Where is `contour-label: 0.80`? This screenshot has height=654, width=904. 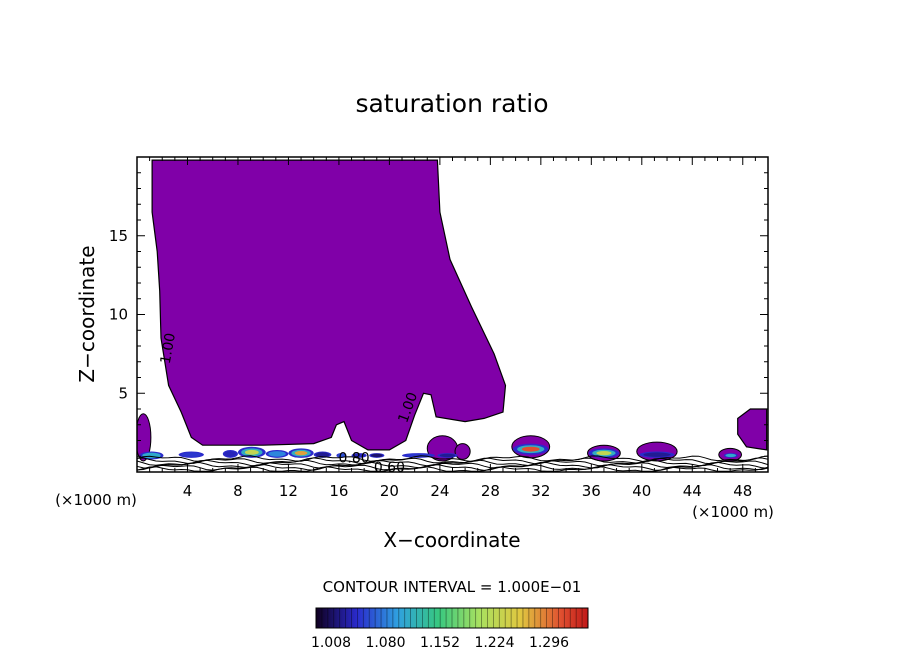
contour-label: 0.80 is located at coordinates (353, 459).